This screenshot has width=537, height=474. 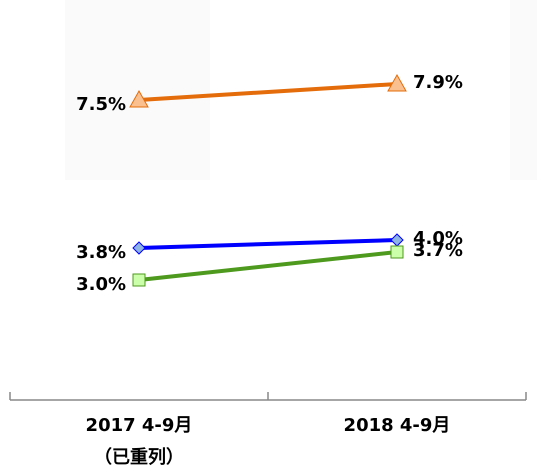 What do you see at coordinates (139, 441) in the screenshot?
I see `x-tick-label: 2017 4-9月 （已重列）` at bounding box center [139, 441].